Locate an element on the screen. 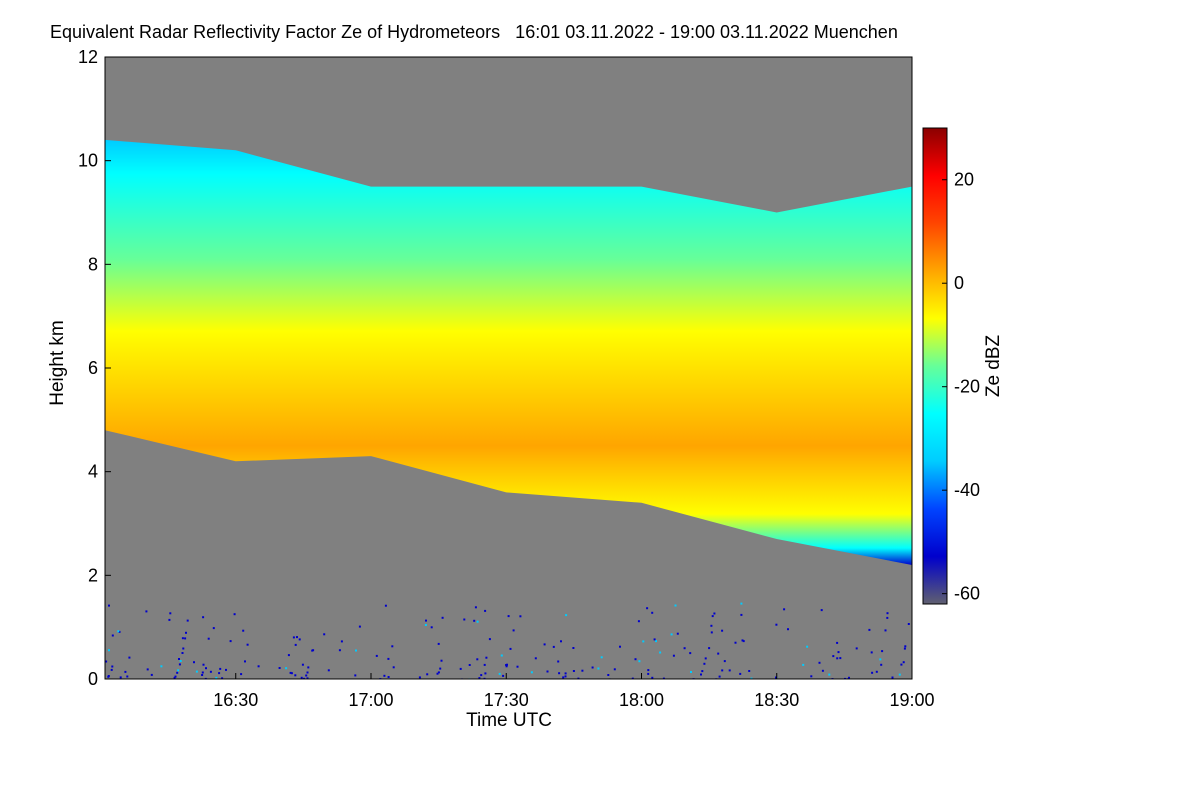  y-tick-label: 6 is located at coordinates (93, 368).